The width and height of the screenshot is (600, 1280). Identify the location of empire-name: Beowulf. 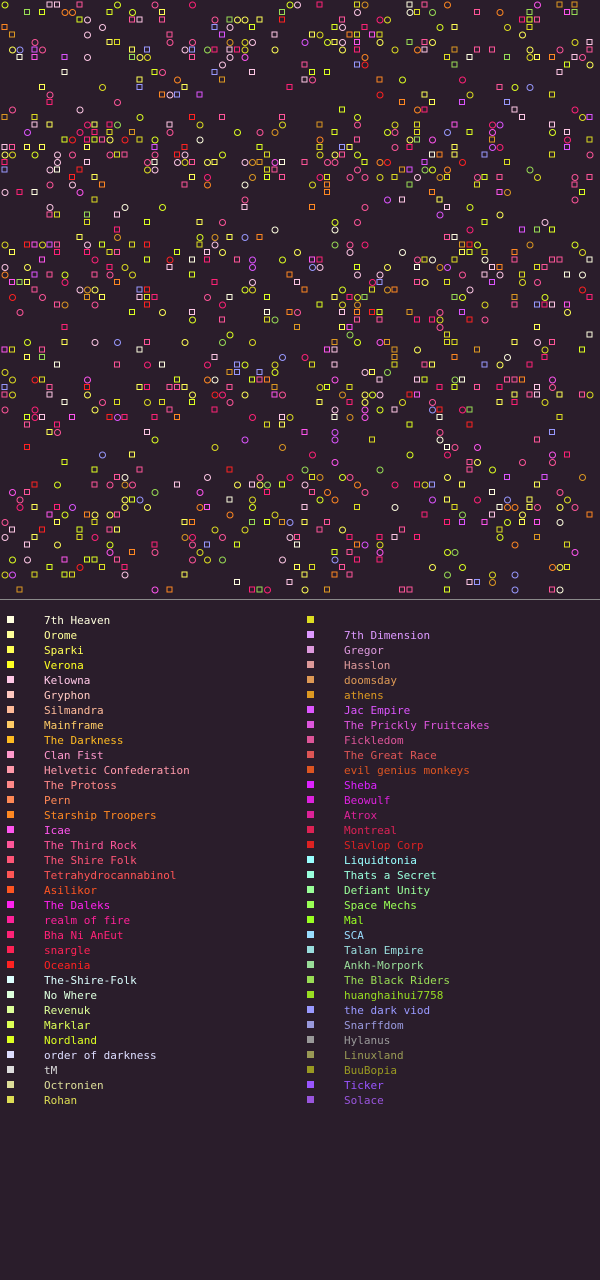
(367, 800).